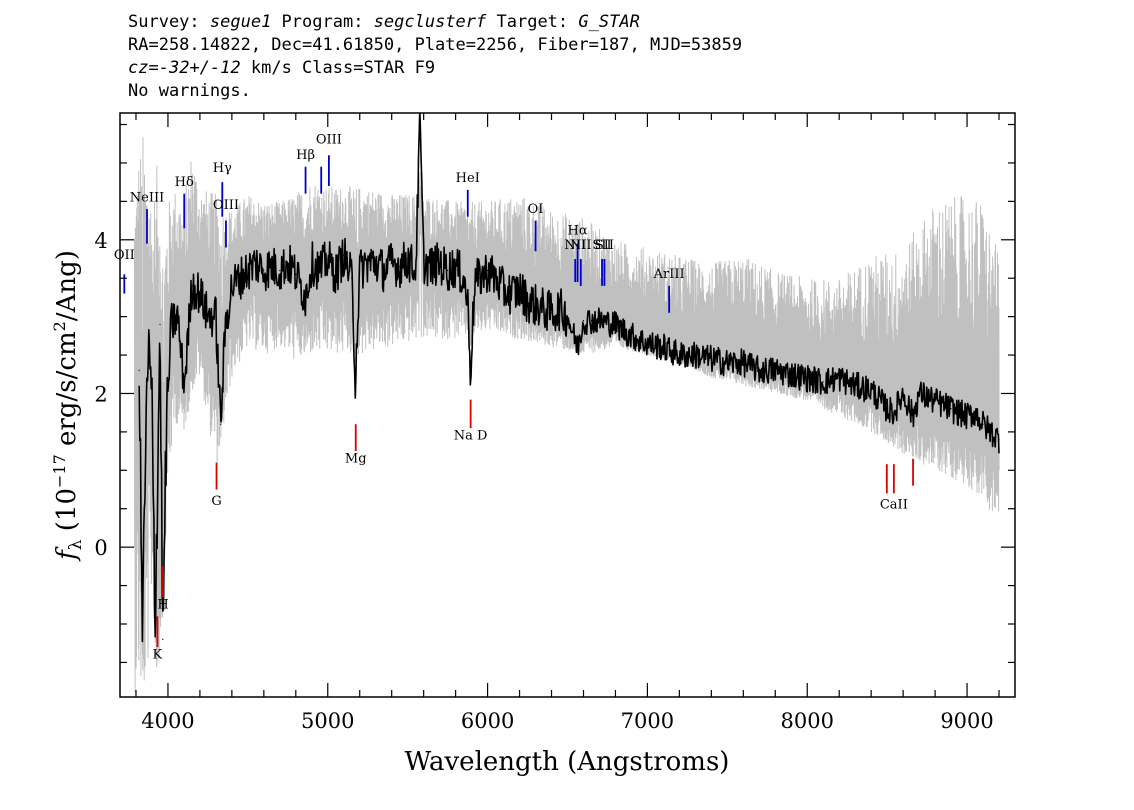 The width and height of the screenshot is (1134, 810). I want to click on target-value: G_STAR, so click(609, 22).